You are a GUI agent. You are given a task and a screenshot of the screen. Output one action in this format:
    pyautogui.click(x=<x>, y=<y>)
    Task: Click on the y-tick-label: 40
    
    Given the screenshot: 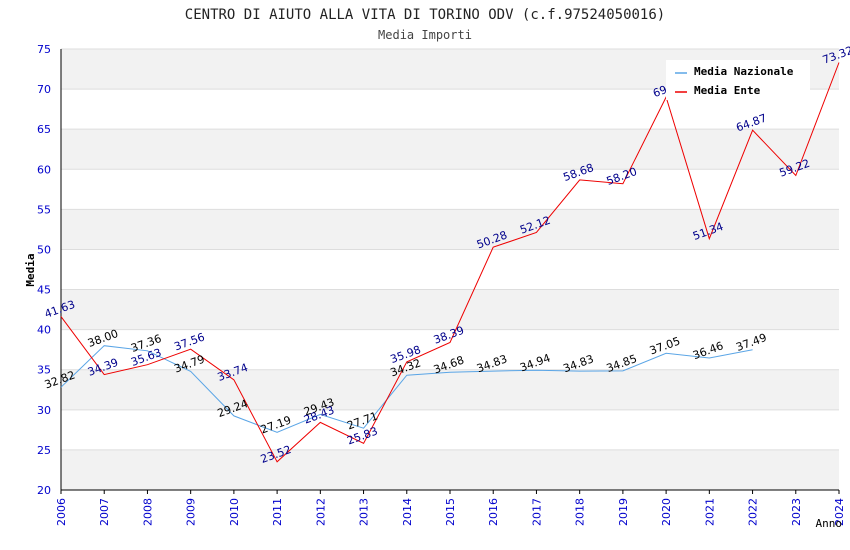 What is the action you would take?
    pyautogui.click(x=44, y=330)
    